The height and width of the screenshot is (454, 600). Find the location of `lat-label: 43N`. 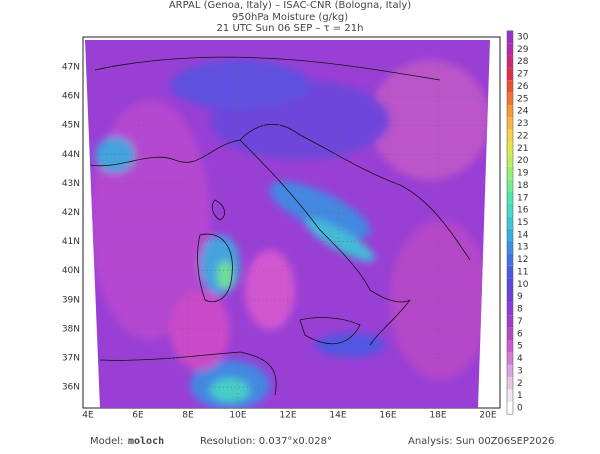

lat-label: 43N is located at coordinates (71, 184).